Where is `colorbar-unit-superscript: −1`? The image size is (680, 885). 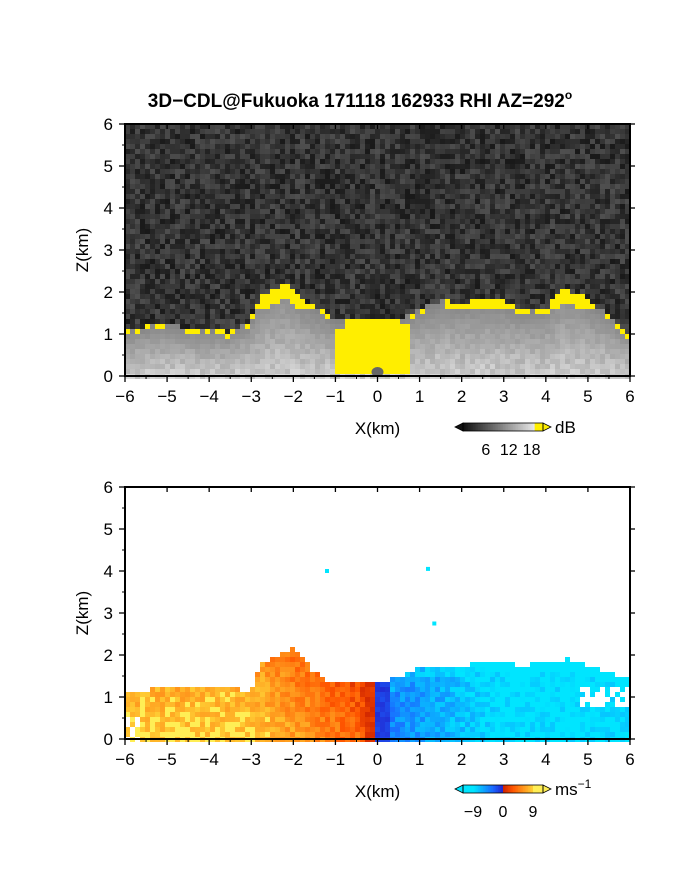
colorbar-unit-superscript: −1 is located at coordinates (585, 784).